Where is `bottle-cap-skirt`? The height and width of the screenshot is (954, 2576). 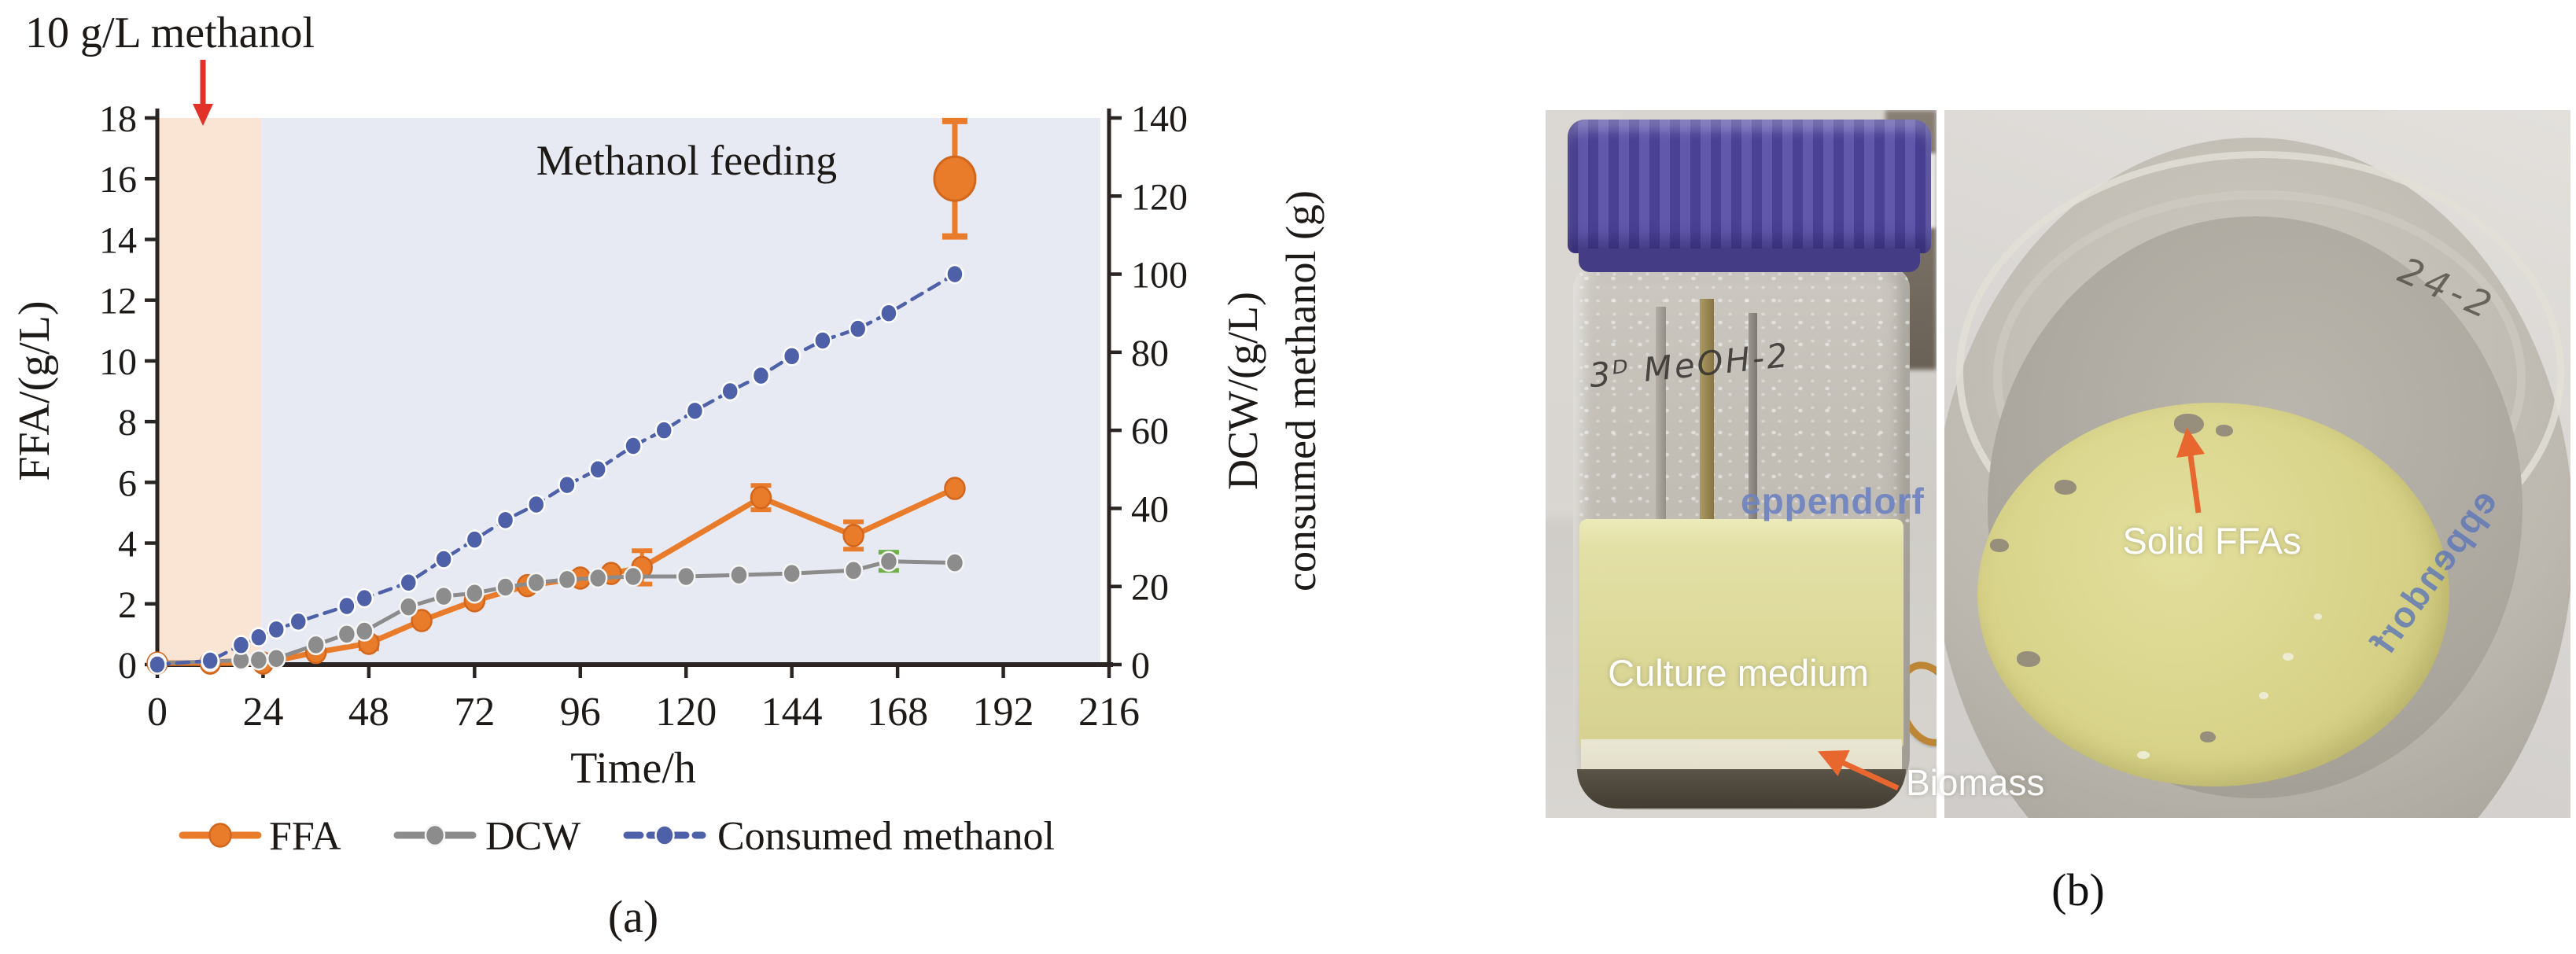 bottle-cap-skirt is located at coordinates (1749, 260).